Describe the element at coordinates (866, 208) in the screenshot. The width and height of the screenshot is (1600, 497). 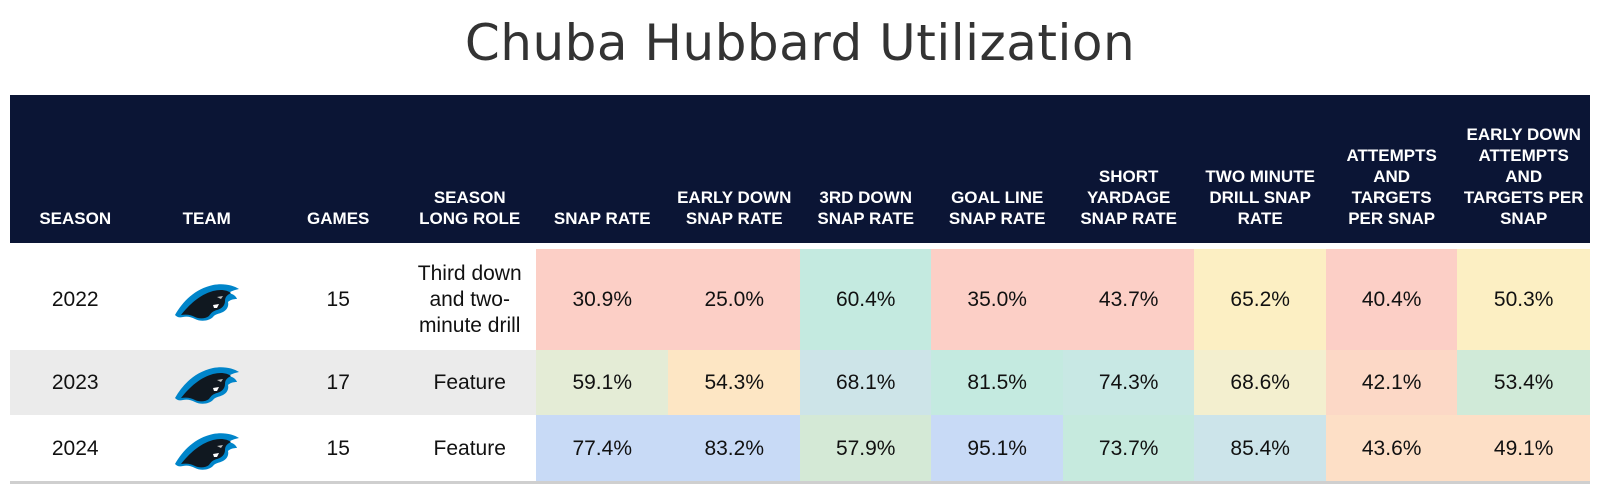
I see `column-header-3rd-down-snap-rate: 3RD DOWN SNAP RATE` at that location.